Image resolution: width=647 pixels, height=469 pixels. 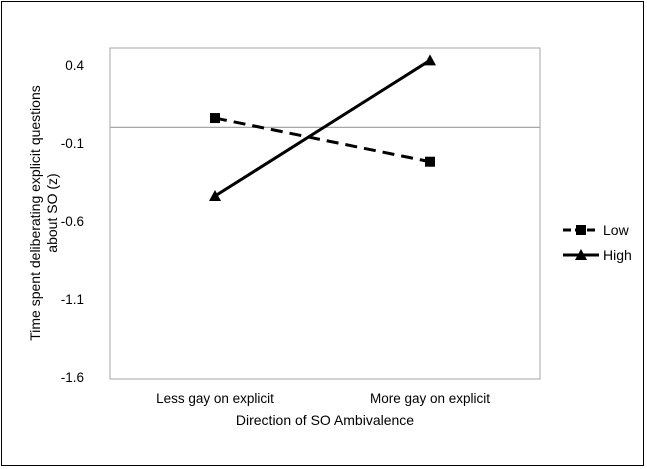 What do you see at coordinates (322, 140) in the screenshot?
I see `series-line-low` at bounding box center [322, 140].